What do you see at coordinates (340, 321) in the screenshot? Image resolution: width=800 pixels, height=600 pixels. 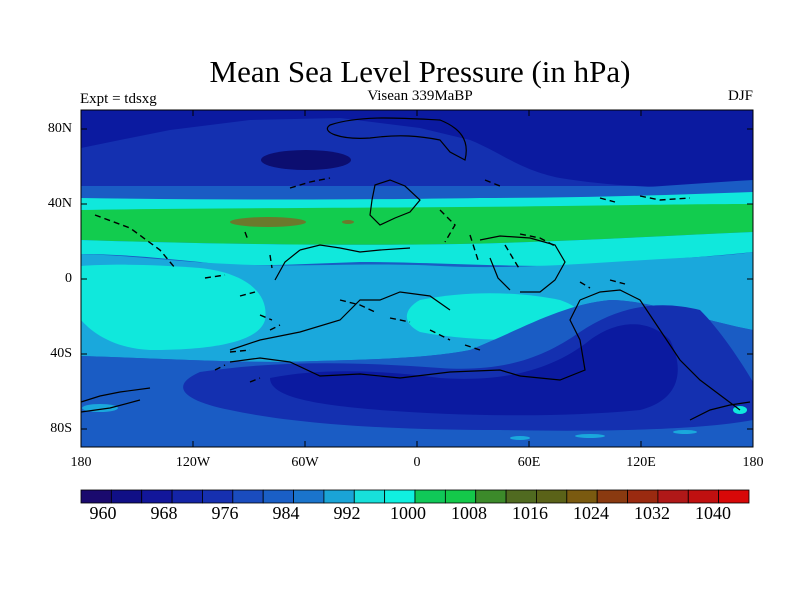 I see `coastline-south-landmass-north` at bounding box center [340, 321].